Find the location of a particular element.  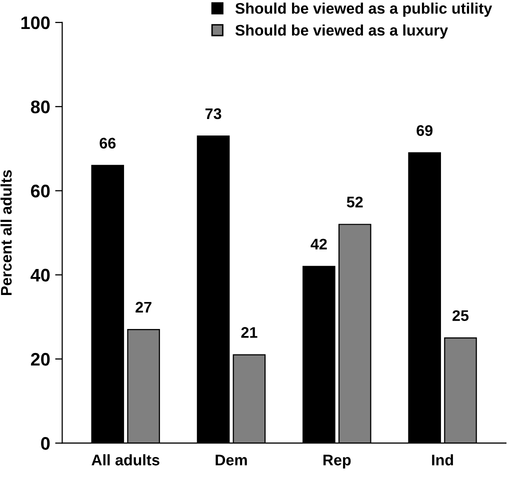

legend-label: Should be viewed as a public utility is located at coordinates (363, 9).